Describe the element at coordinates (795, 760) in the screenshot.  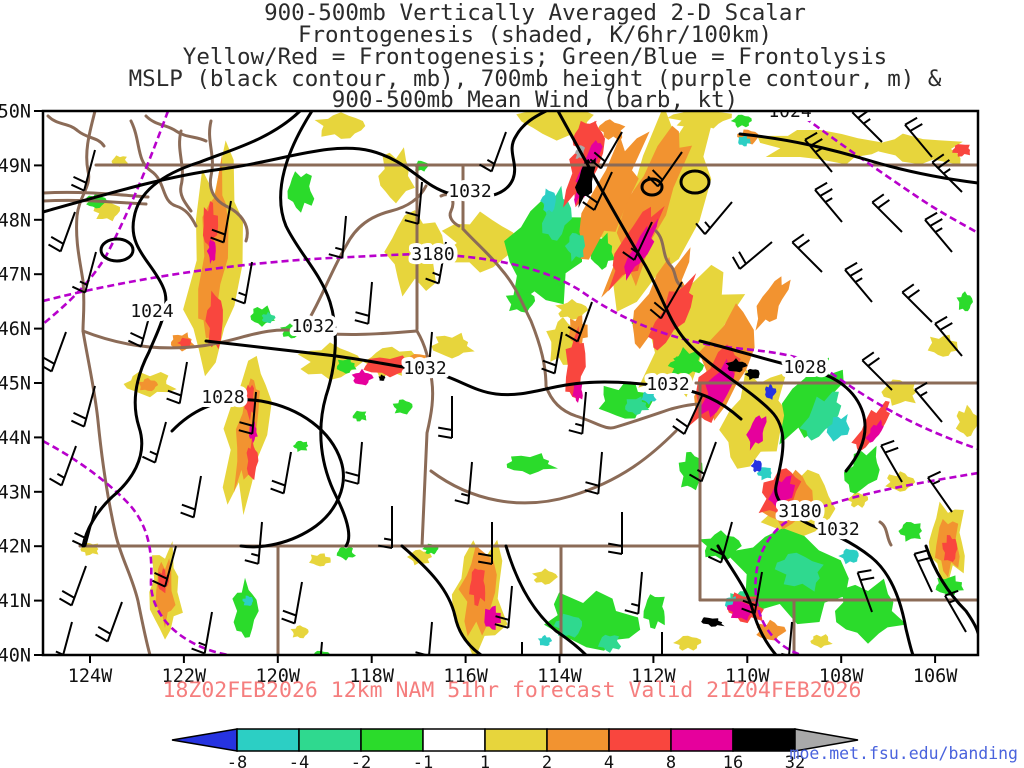
I see `colorbar-tick-label: 32` at that location.